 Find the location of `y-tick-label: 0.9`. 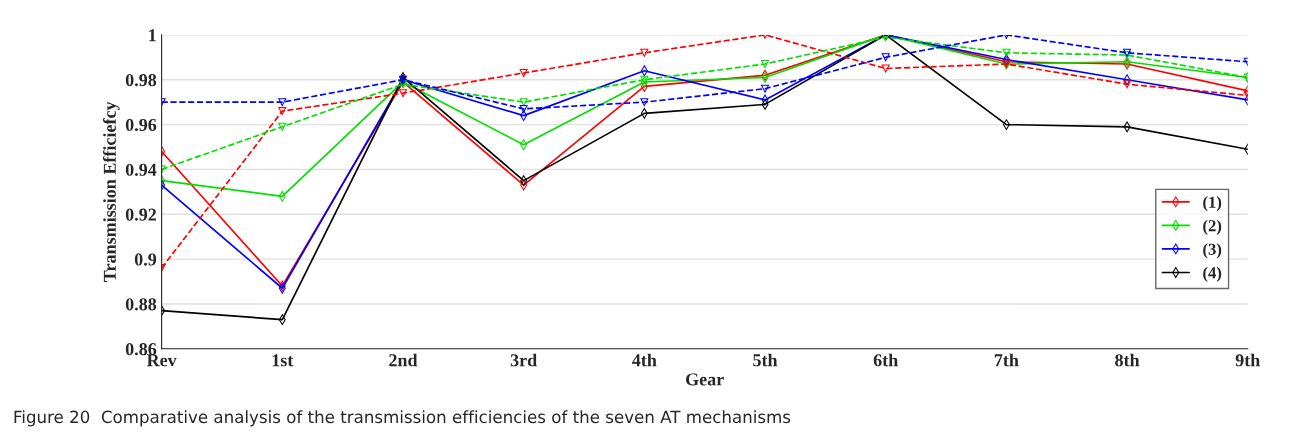

y-tick-label: 0.9 is located at coordinates (145, 259).